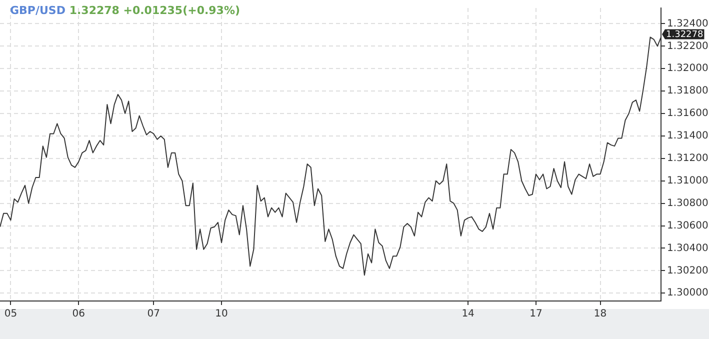 This screenshot has width=709, height=339. Describe the element at coordinates (687, 180) in the screenshot. I see `y-tick-label: 1.31000` at that location.